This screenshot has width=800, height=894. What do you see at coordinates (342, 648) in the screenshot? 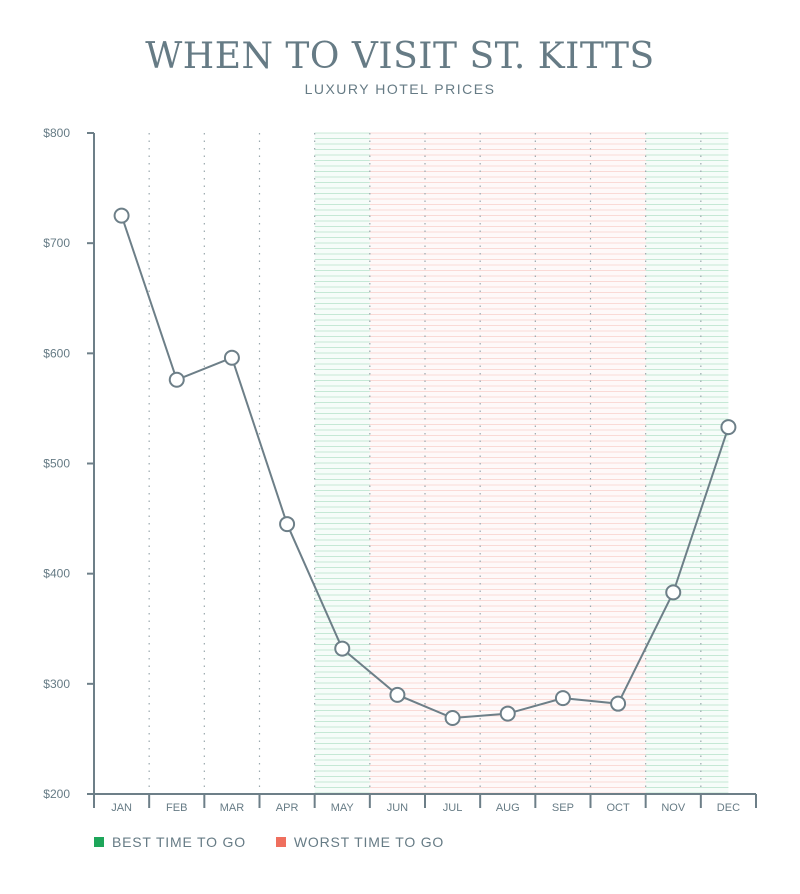
I see `data-point-may` at bounding box center [342, 648].